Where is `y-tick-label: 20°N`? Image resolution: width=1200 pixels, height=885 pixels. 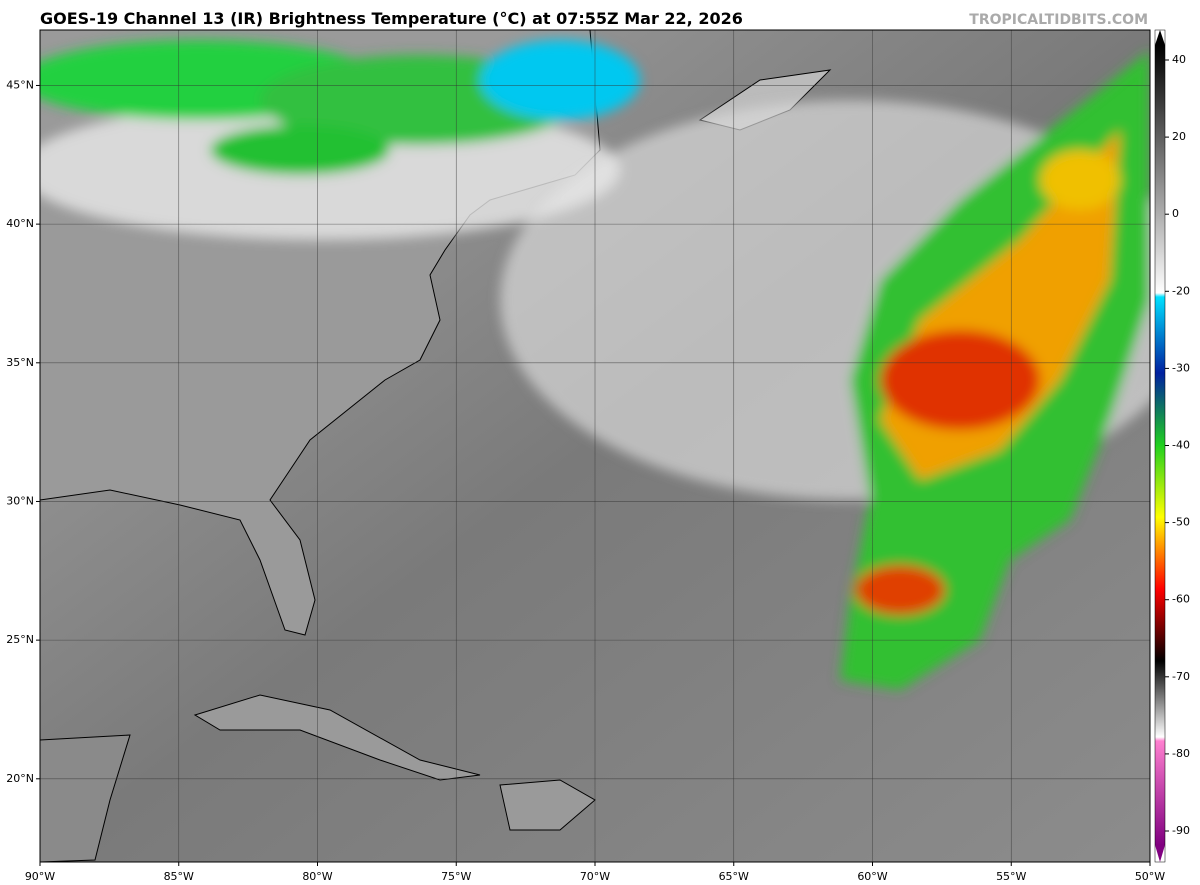
y-tick-label: 20°N is located at coordinates (20, 778).